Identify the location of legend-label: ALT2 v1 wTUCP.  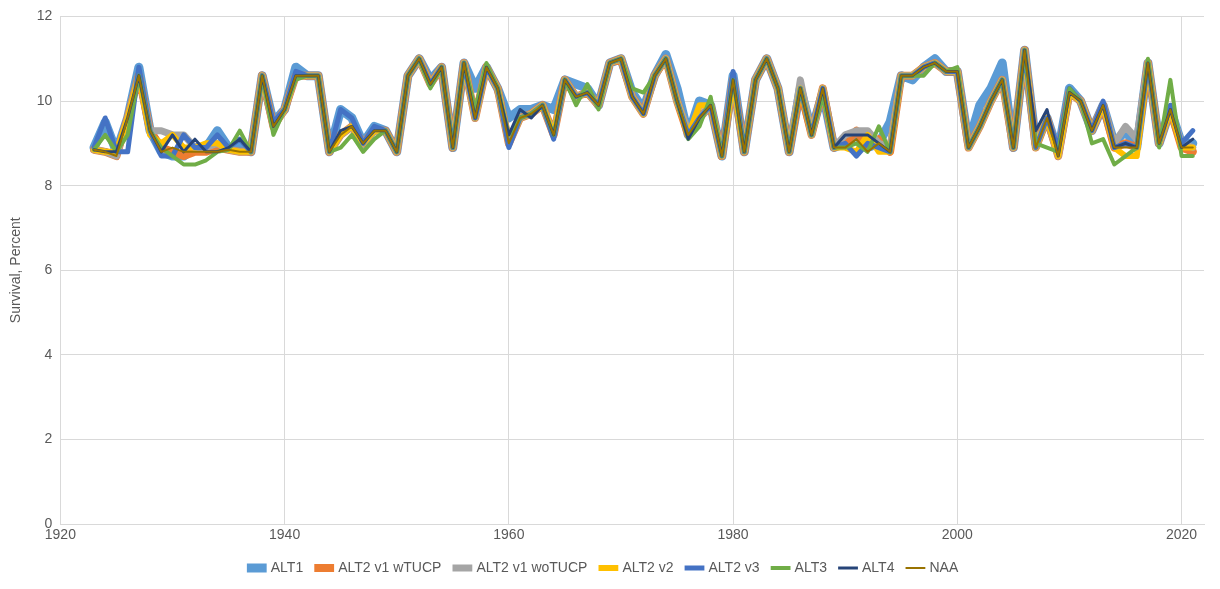
(390, 566).